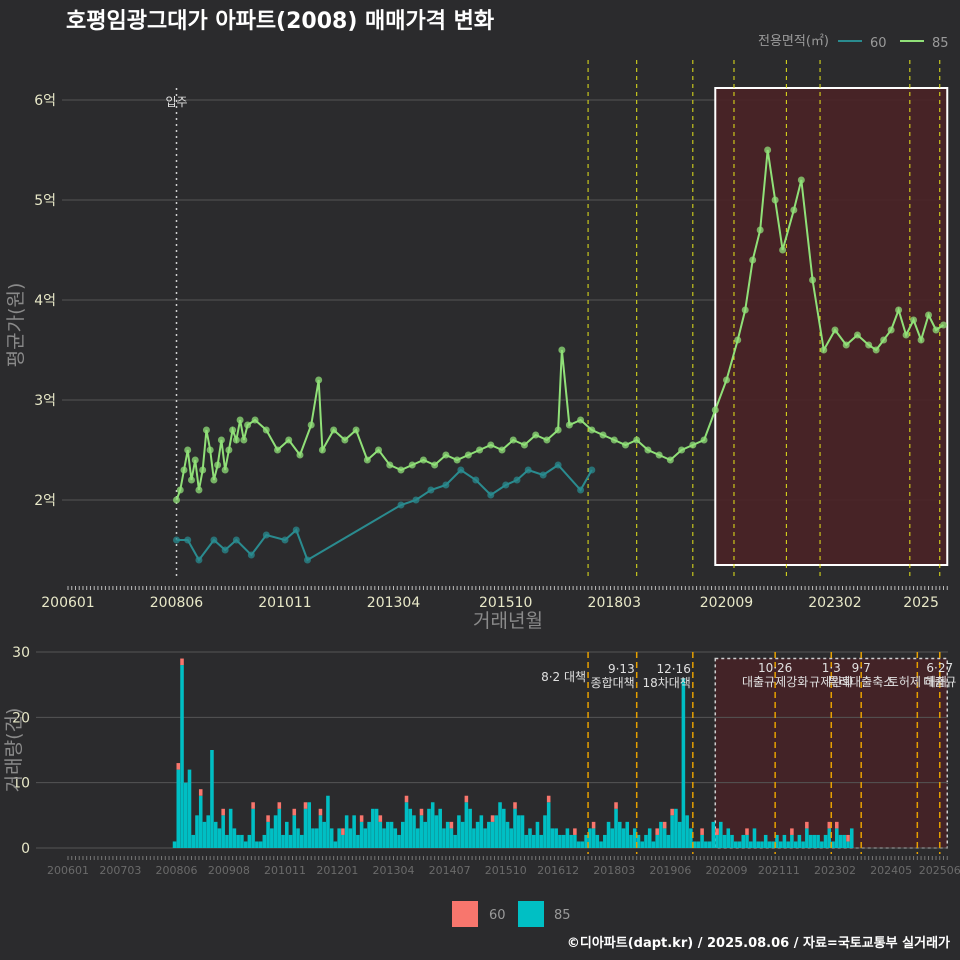  What do you see at coordinates (497, 915) in the screenshot?
I see `bottom-legend-label-60: 60` at bounding box center [497, 915].